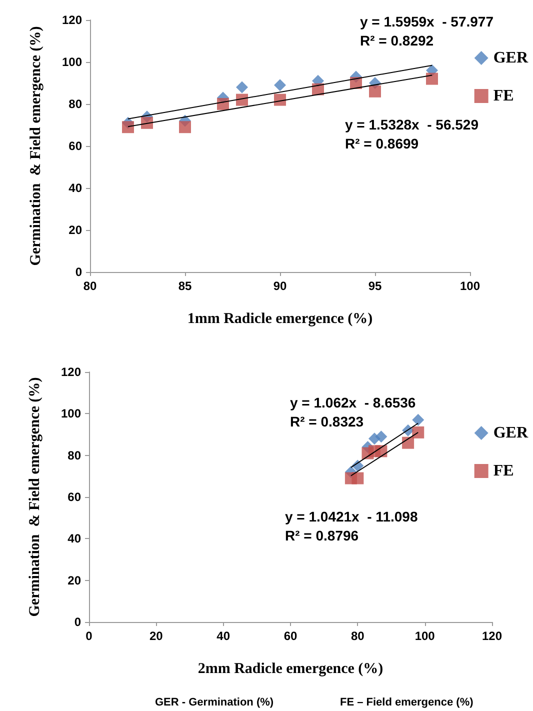 Image resolution: width=533 pixels, height=711 pixels. I want to click on x-tick-label: 120, so click(492, 636).